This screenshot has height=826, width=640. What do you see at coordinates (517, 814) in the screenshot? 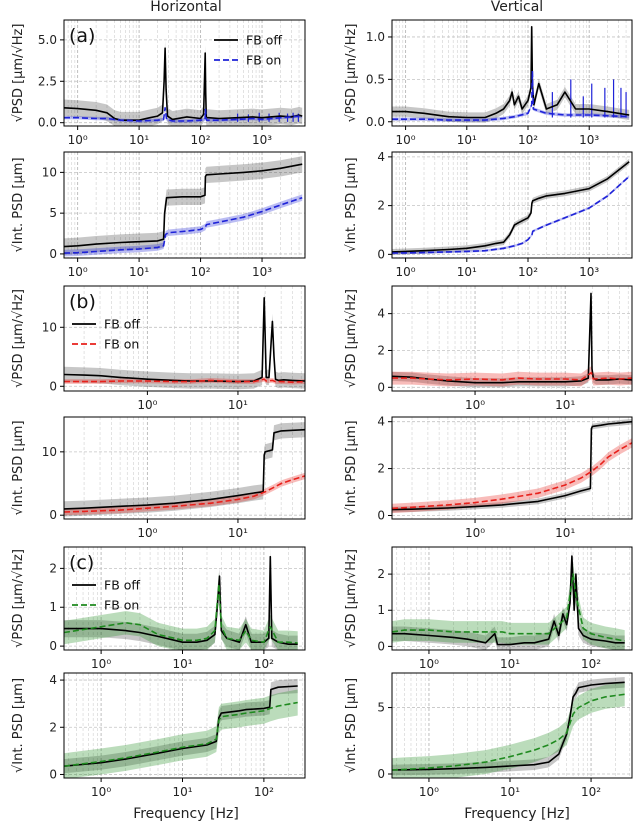
I see `x-axis-label-right: Frequency [Hz]` at bounding box center [517, 814].